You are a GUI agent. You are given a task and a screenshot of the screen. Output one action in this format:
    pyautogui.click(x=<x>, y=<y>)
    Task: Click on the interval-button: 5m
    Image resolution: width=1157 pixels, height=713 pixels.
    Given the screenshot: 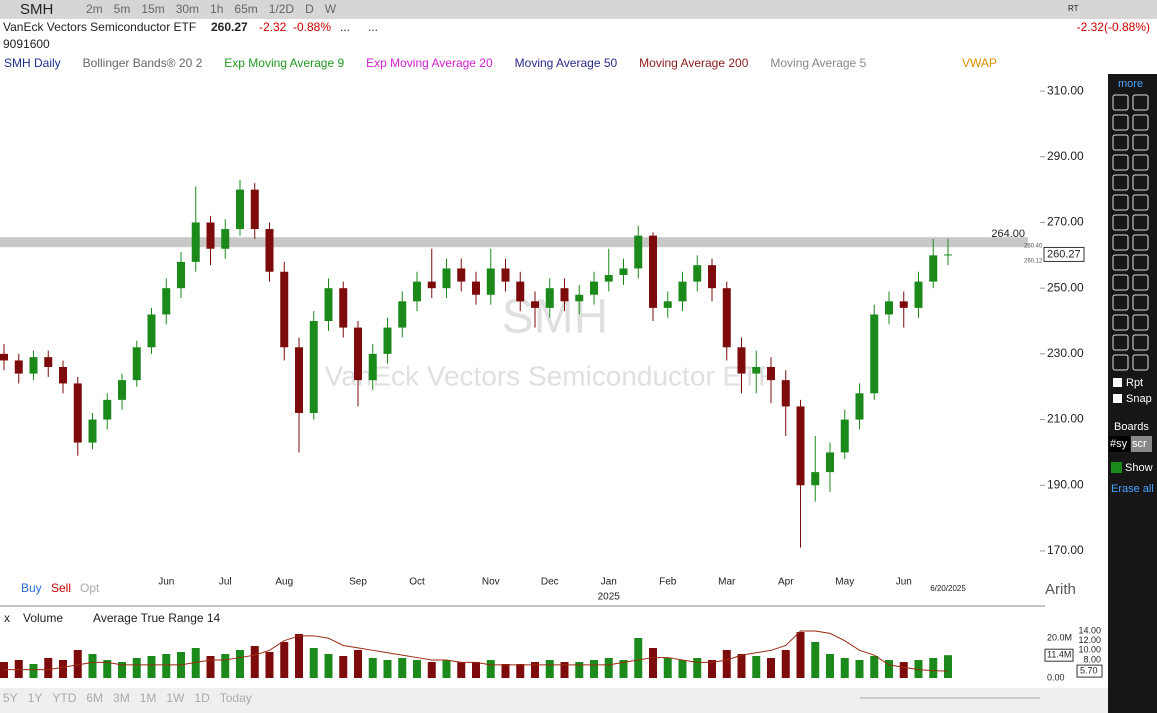 What is the action you would take?
    pyautogui.click(x=122, y=9)
    